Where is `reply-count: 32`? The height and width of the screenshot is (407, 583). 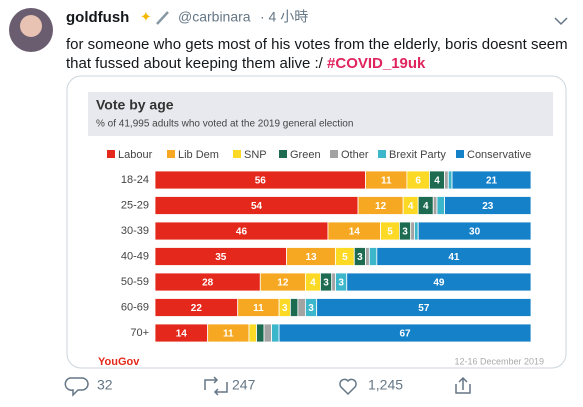 reply-count: 32 is located at coordinates (105, 385).